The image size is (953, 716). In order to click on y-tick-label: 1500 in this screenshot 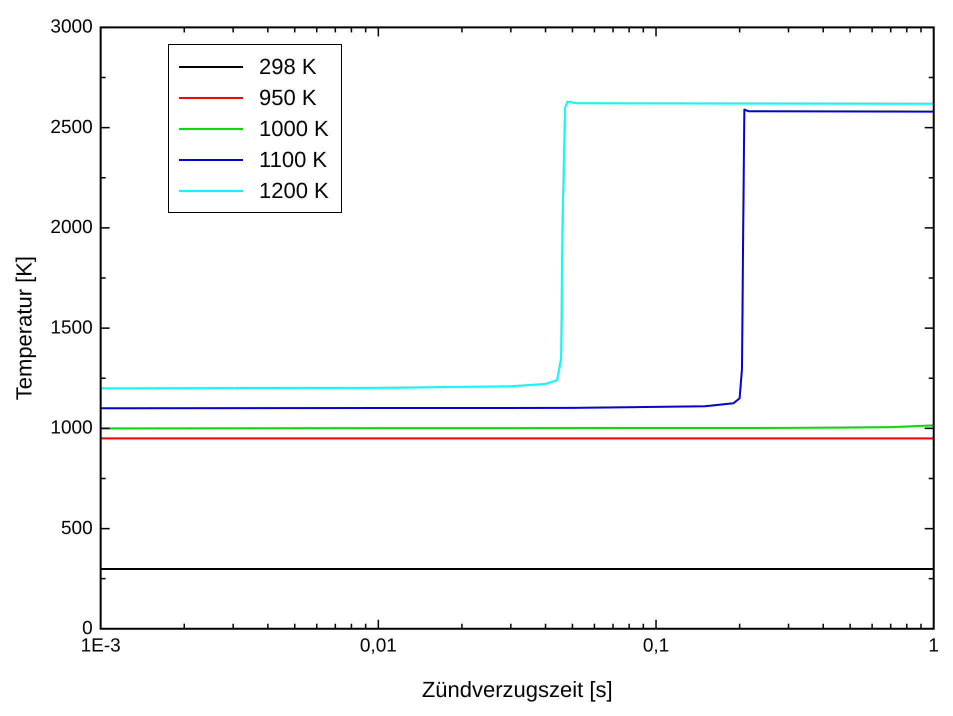, I will do `click(71, 327)`.